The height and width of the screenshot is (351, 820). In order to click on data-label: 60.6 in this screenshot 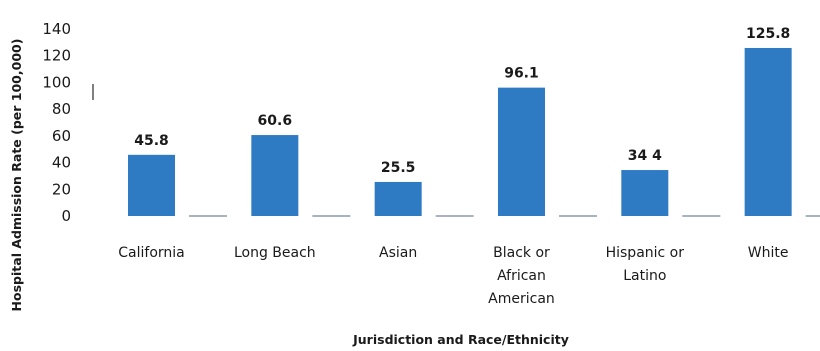, I will do `click(275, 121)`.